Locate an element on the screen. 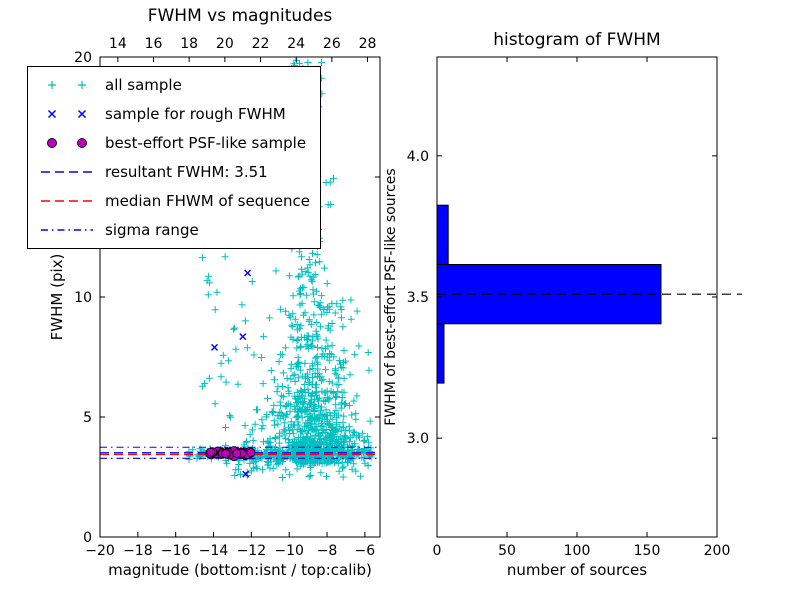 Image resolution: width=800 pixels, height=600 pixels. y-tick-label: 0 is located at coordinates (87, 538).